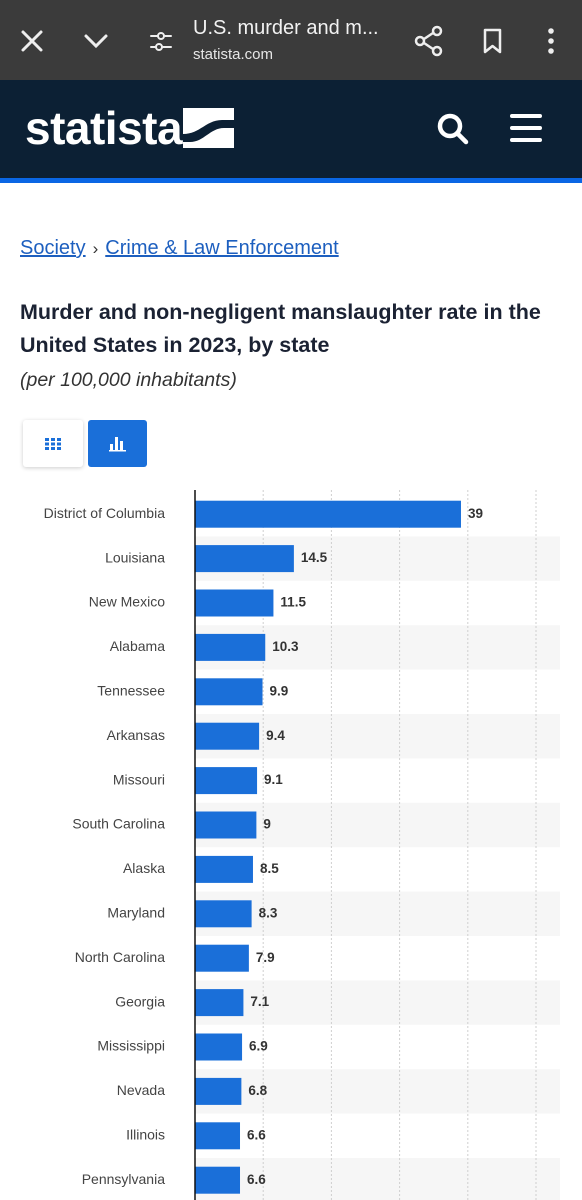  What do you see at coordinates (293, 602) in the screenshot?
I see `value-label: 11.5` at bounding box center [293, 602].